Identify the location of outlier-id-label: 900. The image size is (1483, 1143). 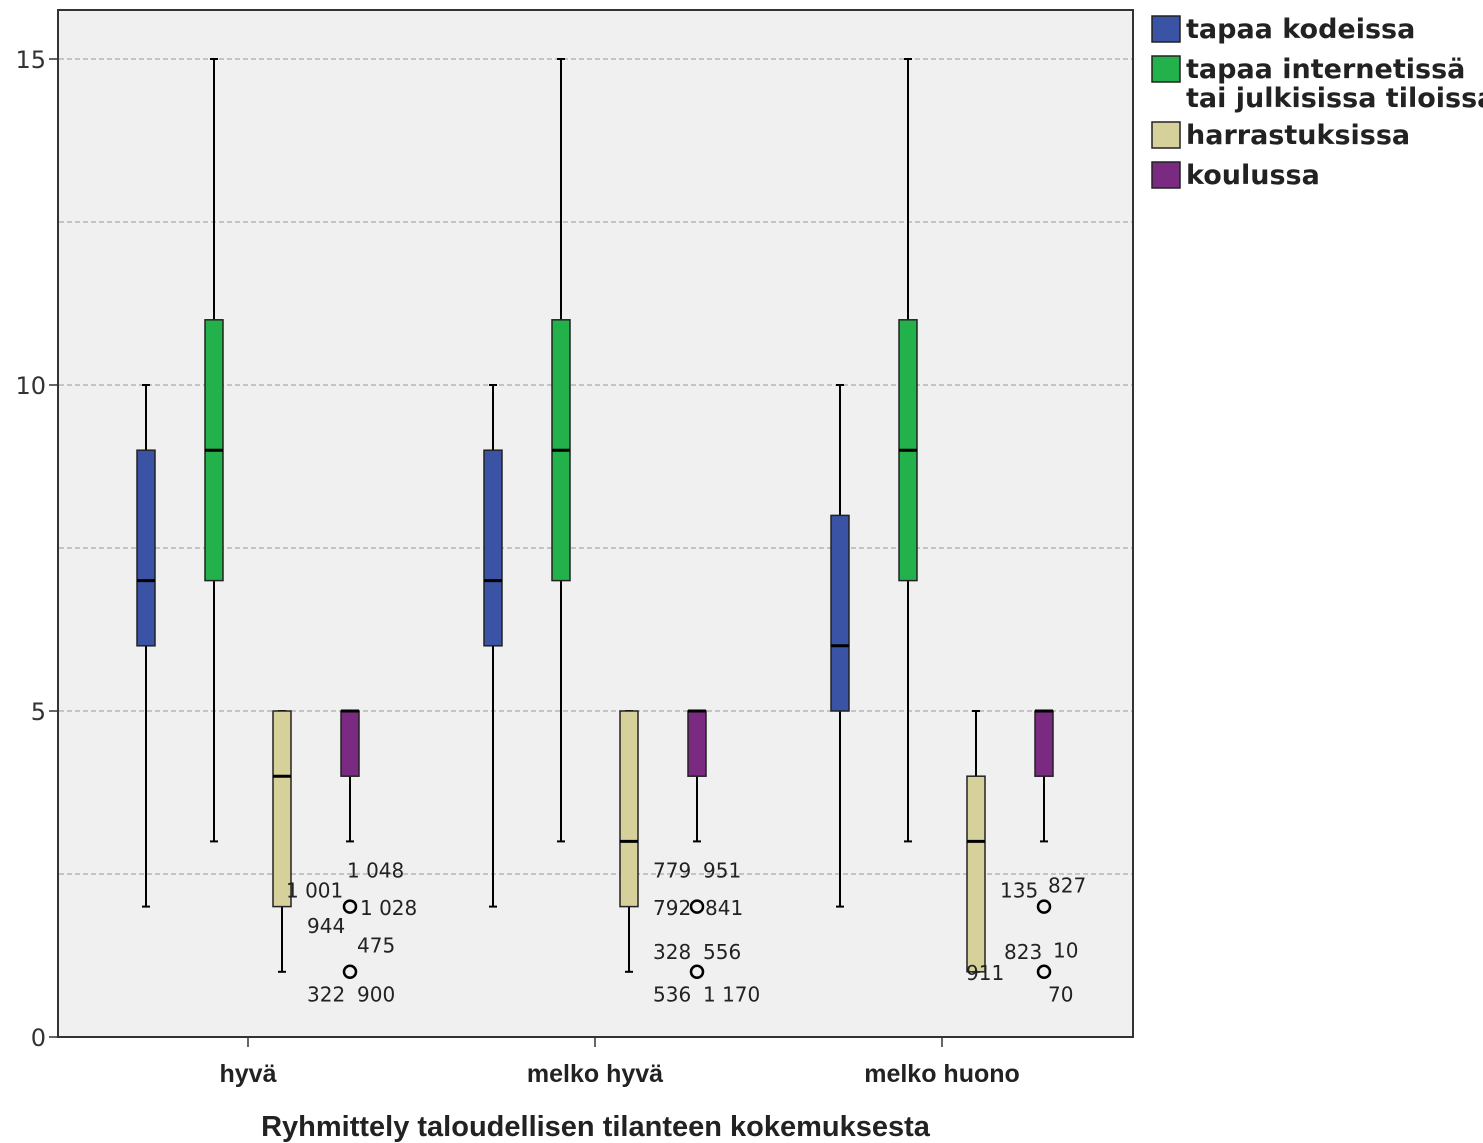
(376, 995).